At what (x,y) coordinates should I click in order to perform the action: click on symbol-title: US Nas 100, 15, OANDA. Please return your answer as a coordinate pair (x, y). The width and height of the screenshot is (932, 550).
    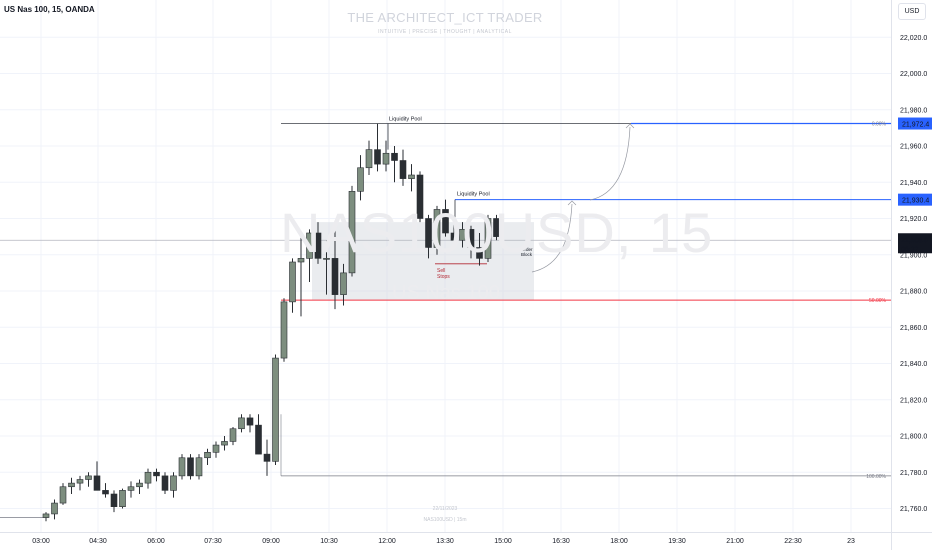
    Looking at the image, I should click on (49, 9).